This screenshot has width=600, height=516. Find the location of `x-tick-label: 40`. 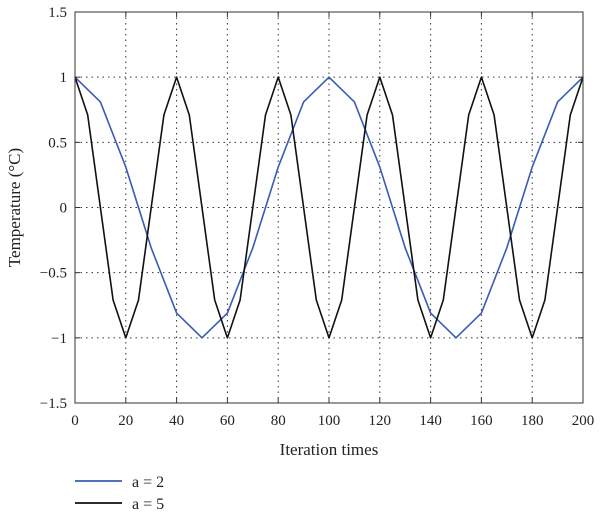

x-tick-label: 40 is located at coordinates (176, 421).